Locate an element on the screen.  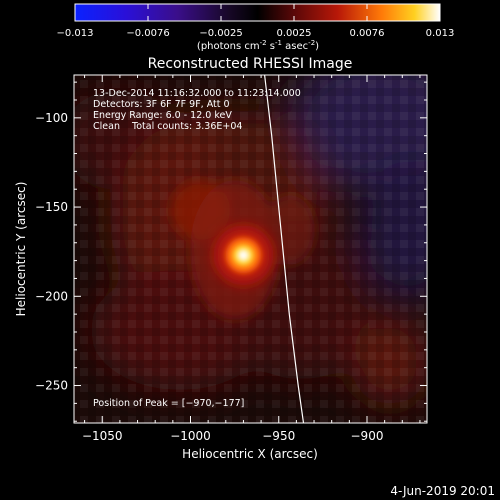
y-axis-label: Heliocentric Y (arcsec) is located at coordinates (21, 249).